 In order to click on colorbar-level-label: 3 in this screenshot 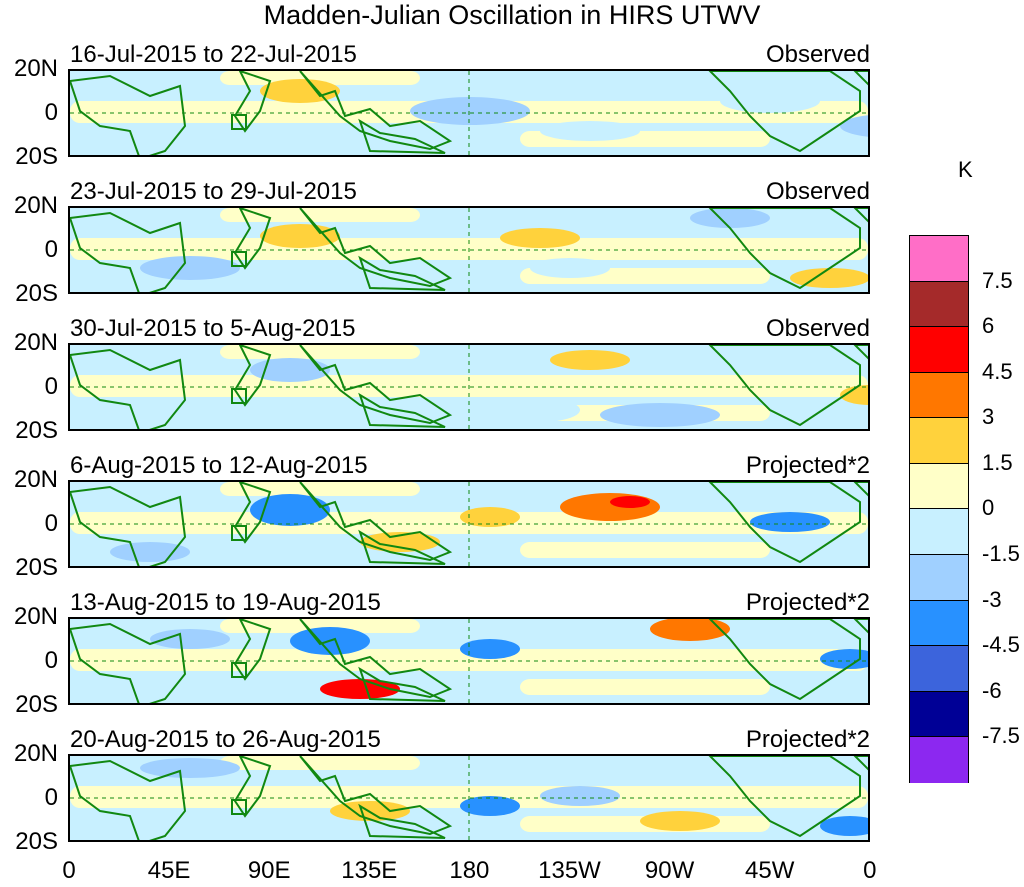, I will do `click(988, 417)`.